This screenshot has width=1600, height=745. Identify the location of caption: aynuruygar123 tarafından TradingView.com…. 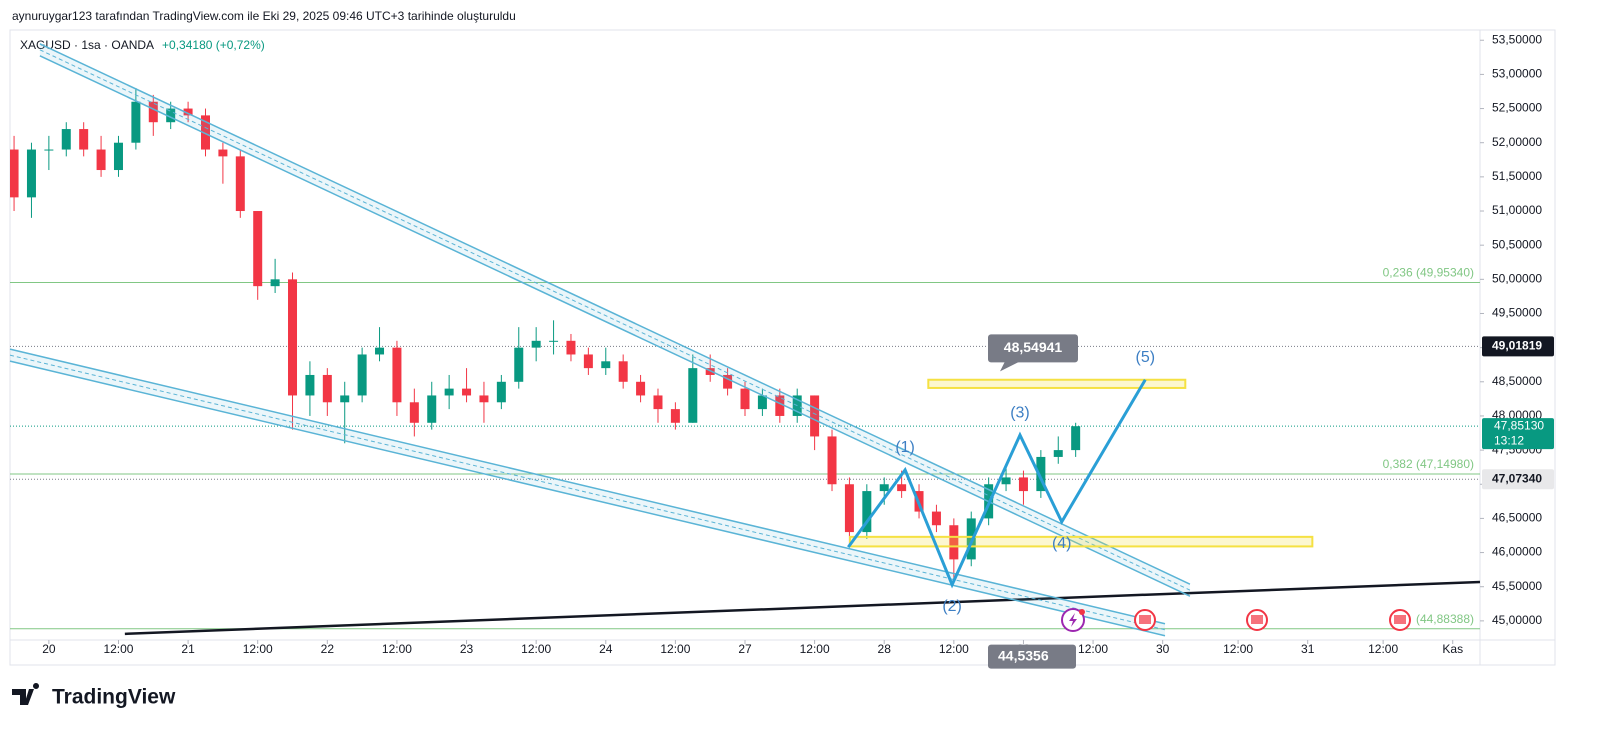
(264, 16).